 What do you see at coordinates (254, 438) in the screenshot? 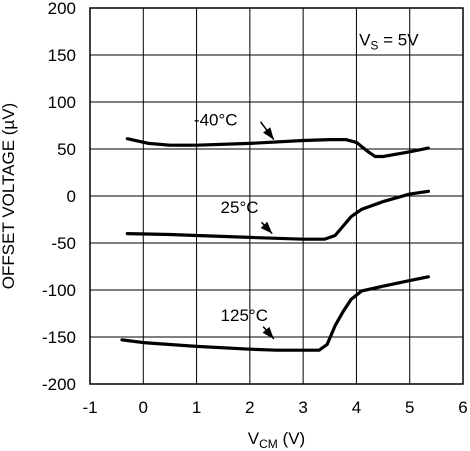
I see `x-axis-label-main: V` at bounding box center [254, 438].